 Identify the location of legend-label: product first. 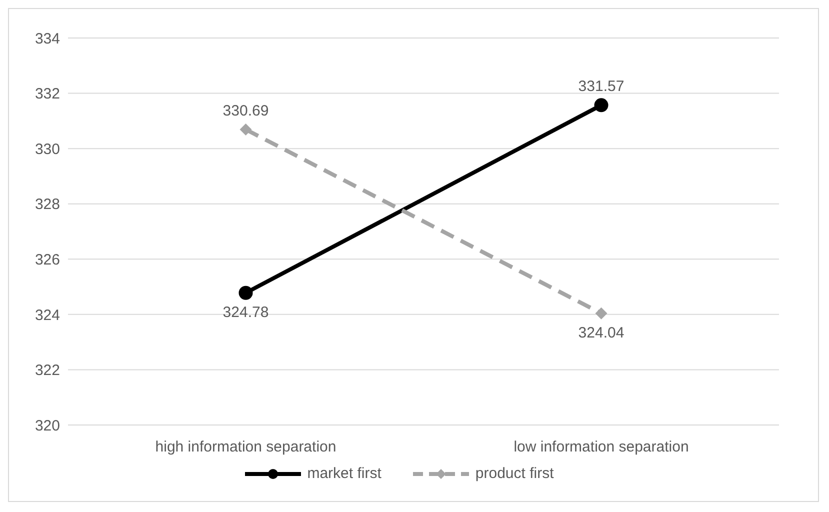
(514, 473).